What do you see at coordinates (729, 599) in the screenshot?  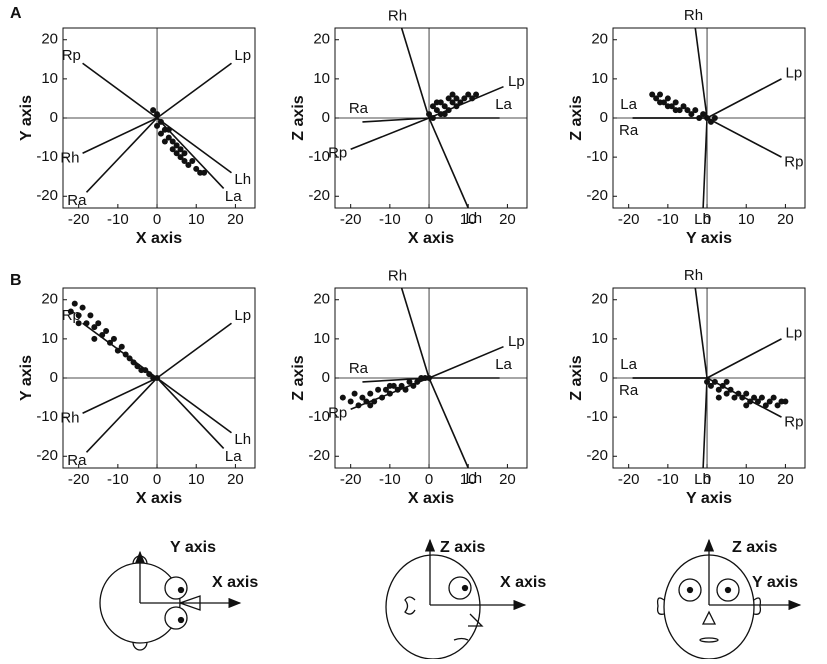 I see `head-front-view` at bounding box center [729, 599].